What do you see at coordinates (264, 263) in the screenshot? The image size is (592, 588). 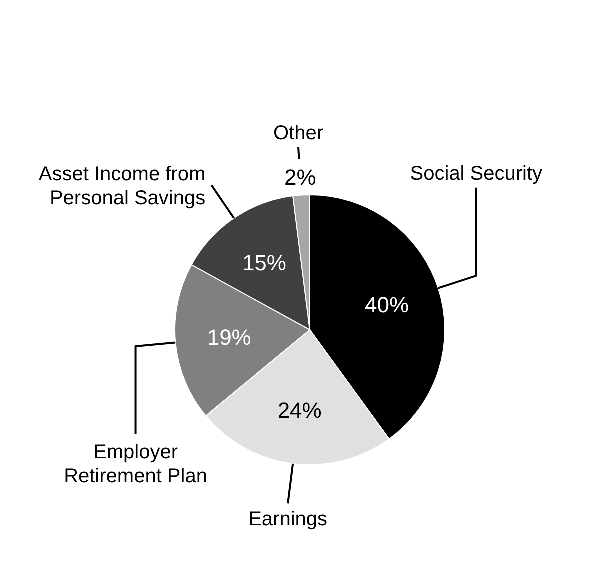 I see `data-label: 15%` at bounding box center [264, 263].